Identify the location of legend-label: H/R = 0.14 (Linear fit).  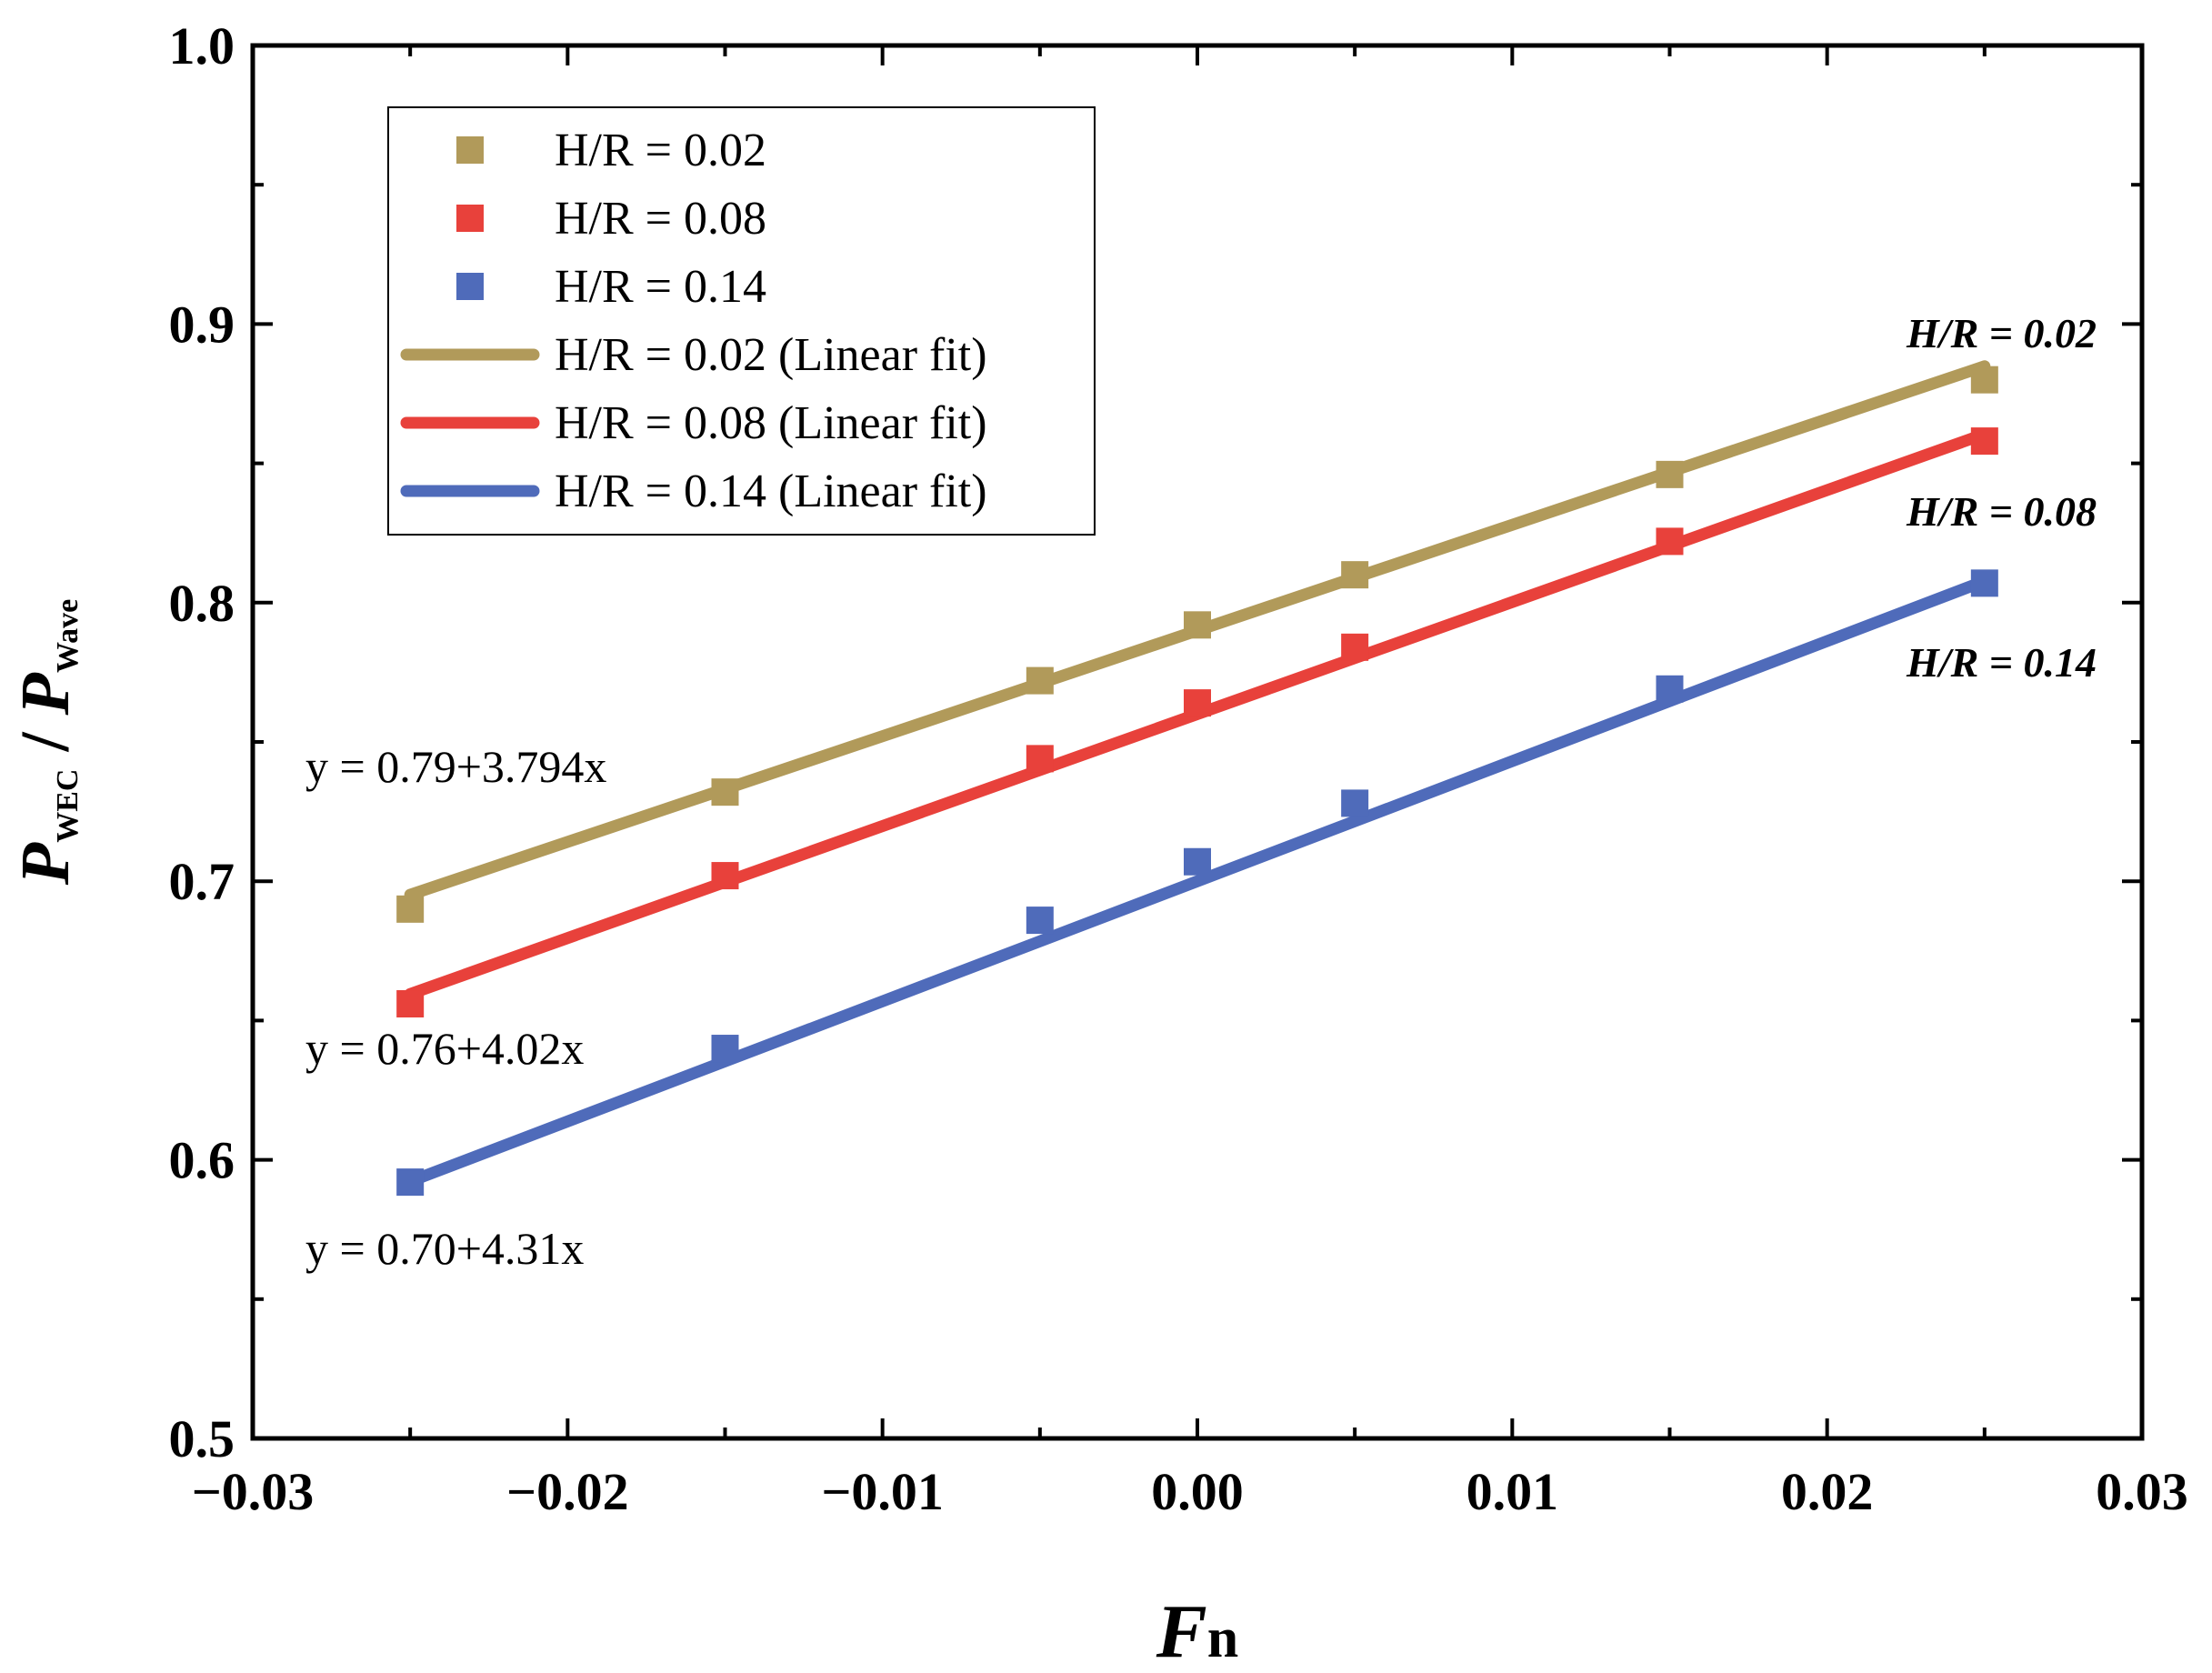
(771, 491).